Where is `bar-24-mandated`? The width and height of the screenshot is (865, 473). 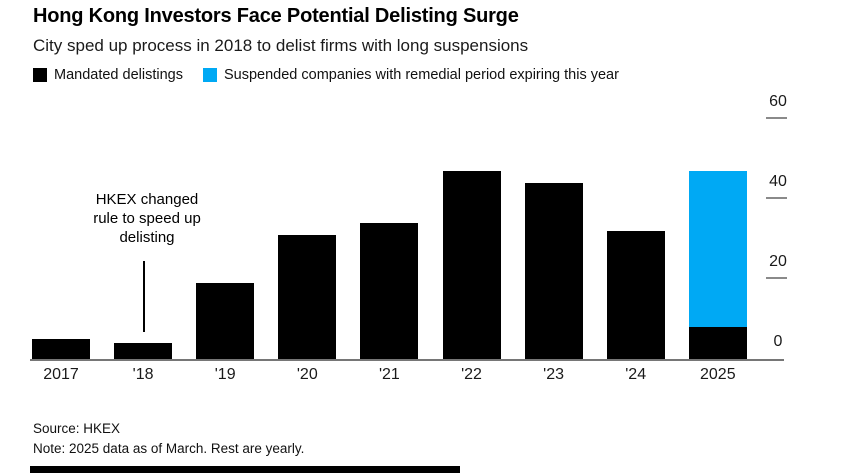 bar-24-mandated is located at coordinates (635, 295).